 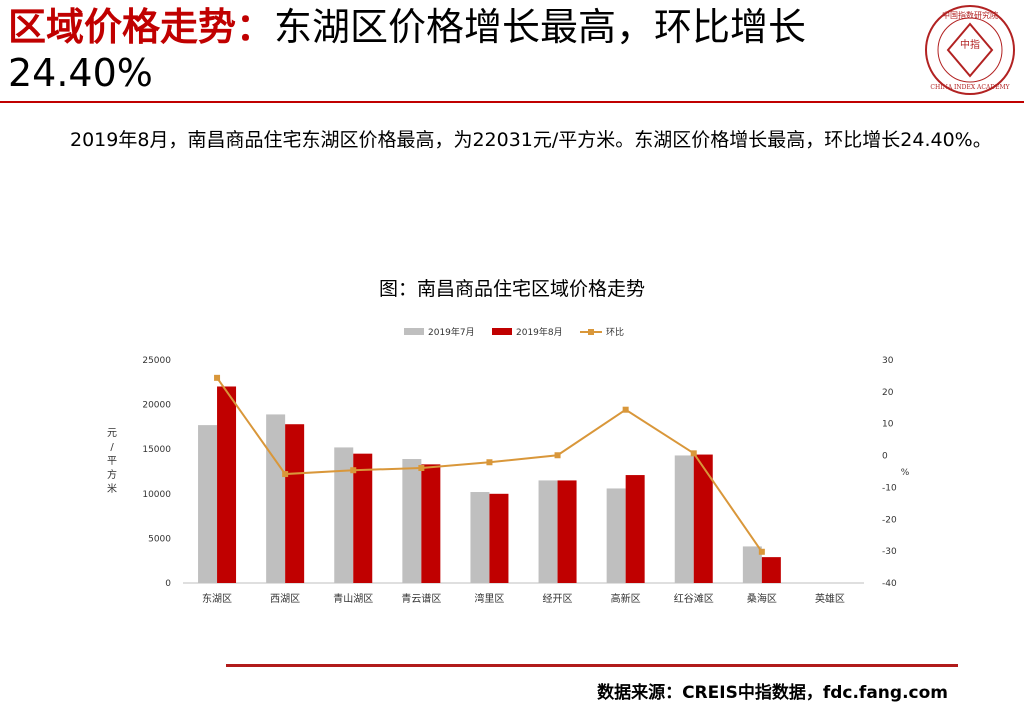 What do you see at coordinates (615, 332) in the screenshot?
I see `legend-label-mom: 环比` at bounding box center [615, 332].